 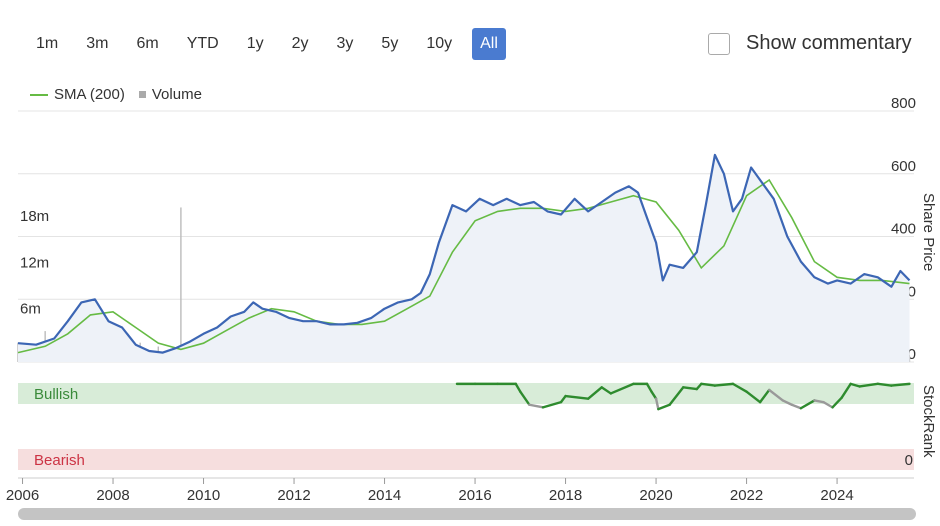 What do you see at coordinates (719, 43) in the screenshot?
I see `commentary-checkbox` at bounding box center [719, 43].